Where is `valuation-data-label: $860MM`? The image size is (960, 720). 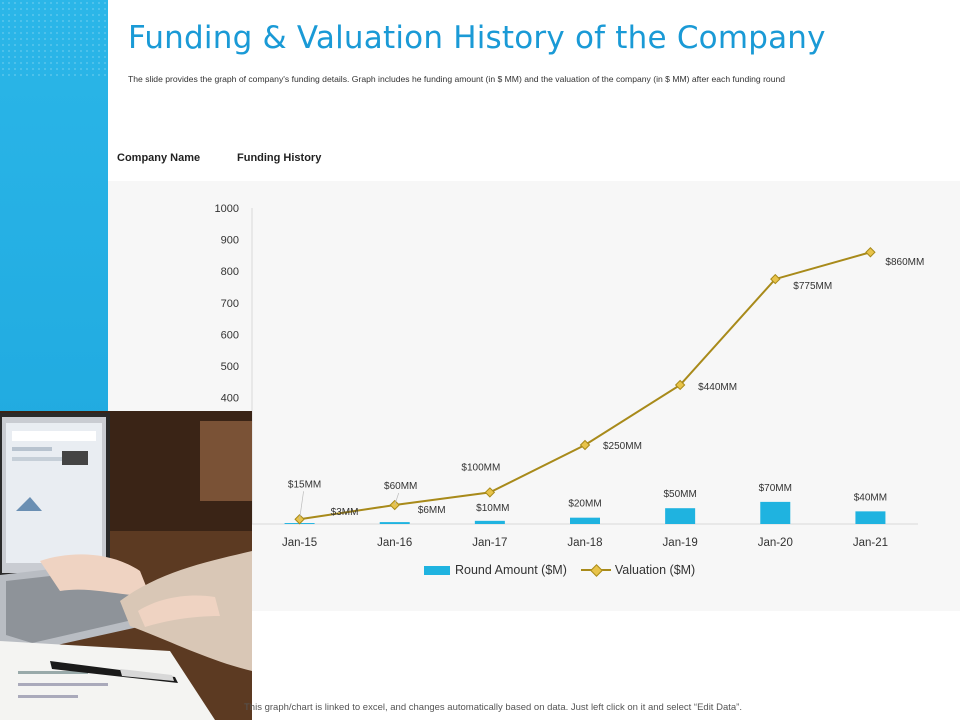
valuation-data-label: $860MM is located at coordinates (904, 262).